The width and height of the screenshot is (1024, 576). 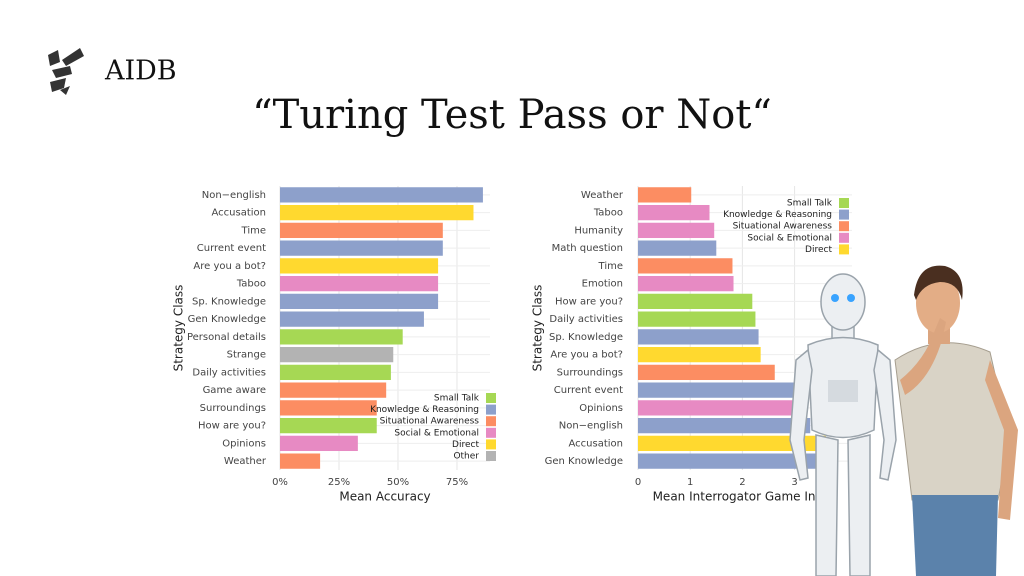 I want to click on y-tick-label: Game aware, so click(x=234, y=390).